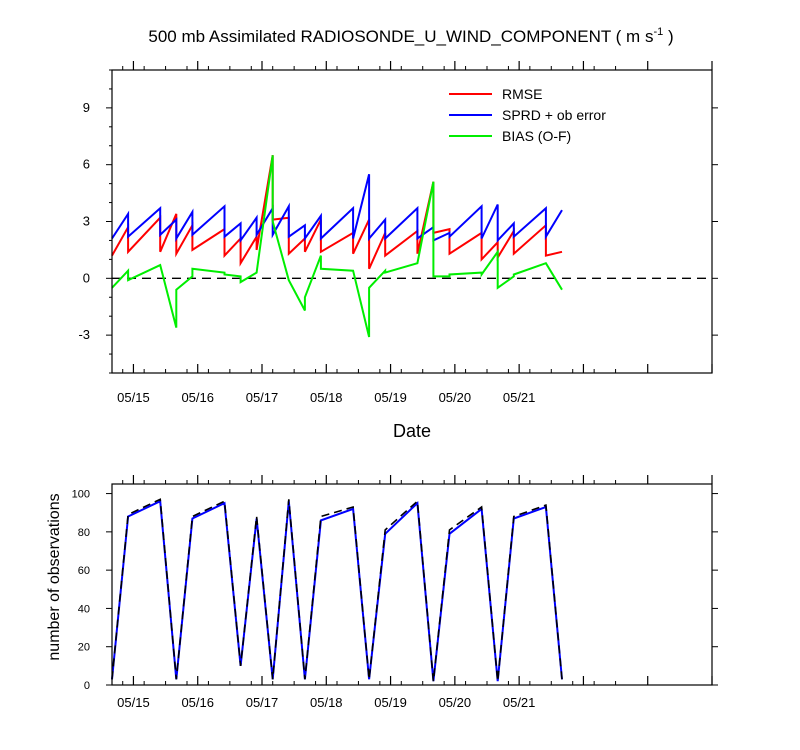  What do you see at coordinates (84, 571) in the screenshot?
I see `bottom-y-tick-label: 60` at bounding box center [84, 571].